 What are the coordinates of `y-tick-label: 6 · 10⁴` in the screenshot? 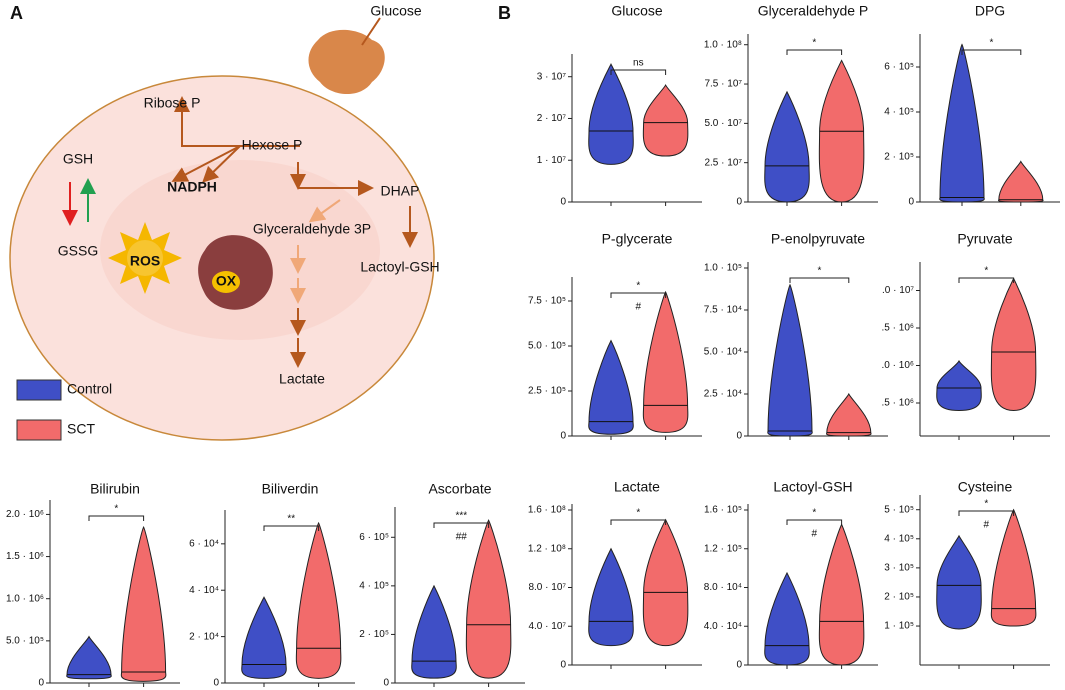 It's located at (204, 543).